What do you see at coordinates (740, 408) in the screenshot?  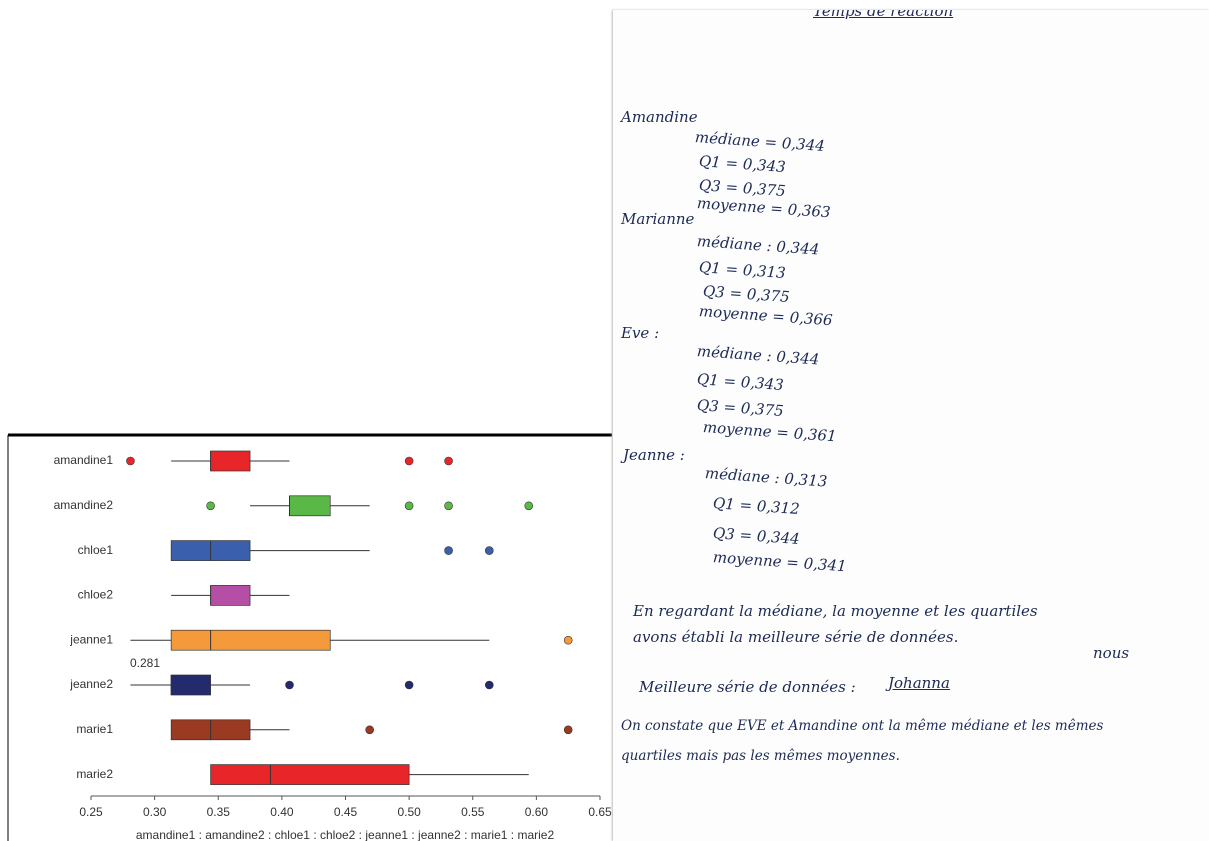 I see `entry-line: Q3 = 0,375` at bounding box center [740, 408].